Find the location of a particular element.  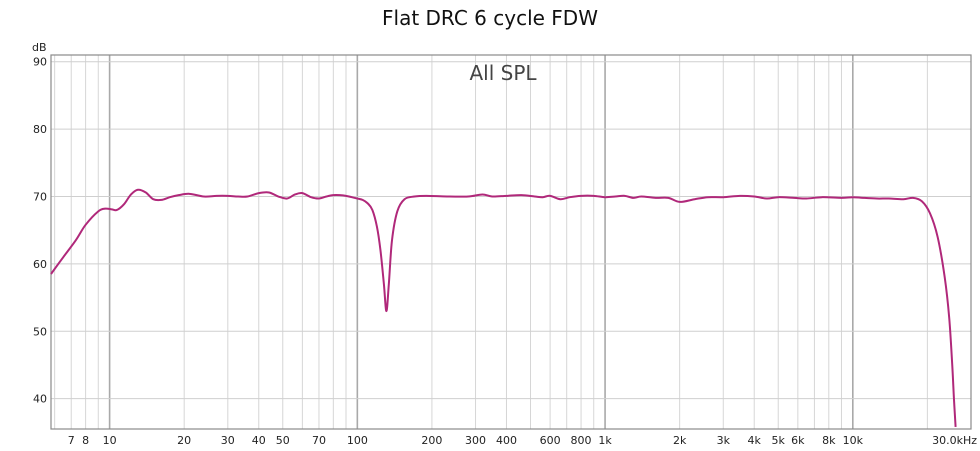

x-tick-label: 8k is located at coordinates (829, 440).